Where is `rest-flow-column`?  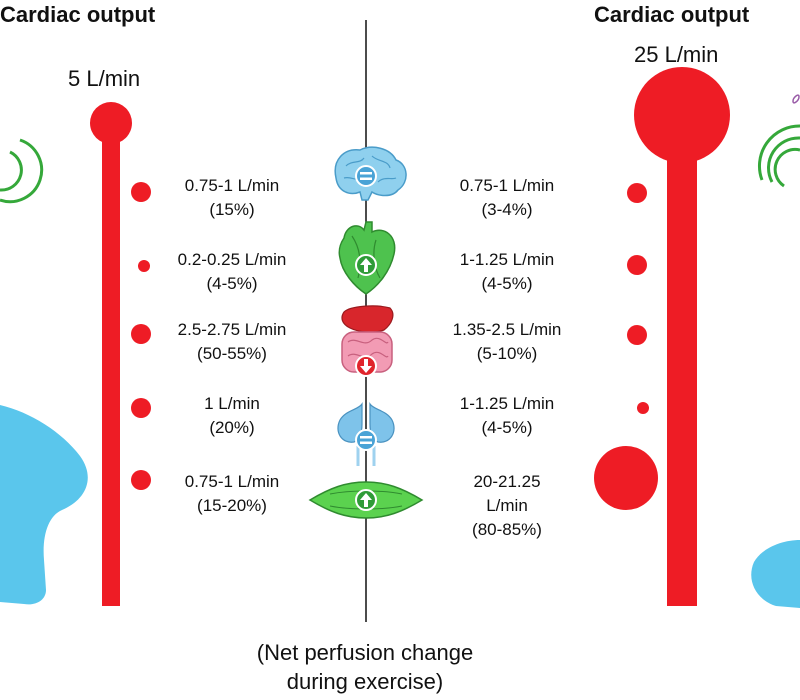 rest-flow-column is located at coordinates (120, 354).